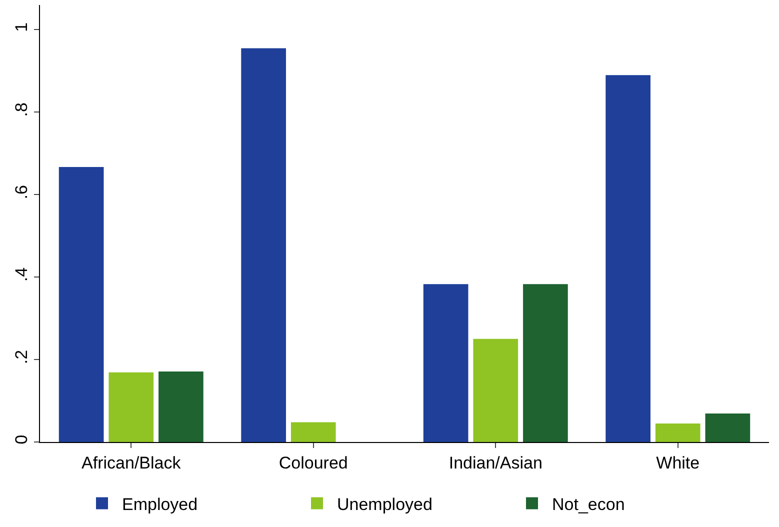 Image resolution: width=779 pixels, height=527 pixels. Describe the element at coordinates (678, 462) in the screenshot. I see `x-tick-label: White` at that location.